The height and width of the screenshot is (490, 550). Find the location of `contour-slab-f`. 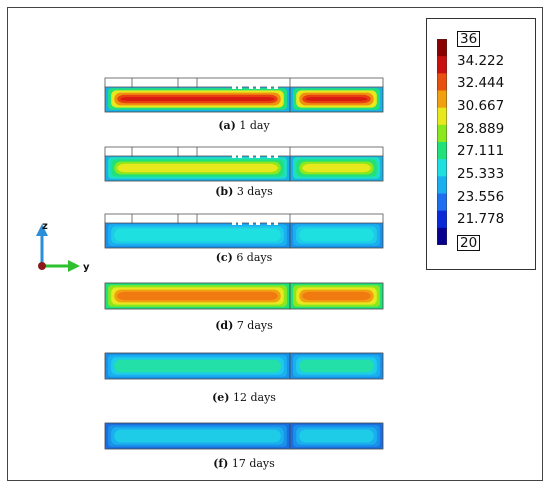

contour-slab-f is located at coordinates (244, 436).